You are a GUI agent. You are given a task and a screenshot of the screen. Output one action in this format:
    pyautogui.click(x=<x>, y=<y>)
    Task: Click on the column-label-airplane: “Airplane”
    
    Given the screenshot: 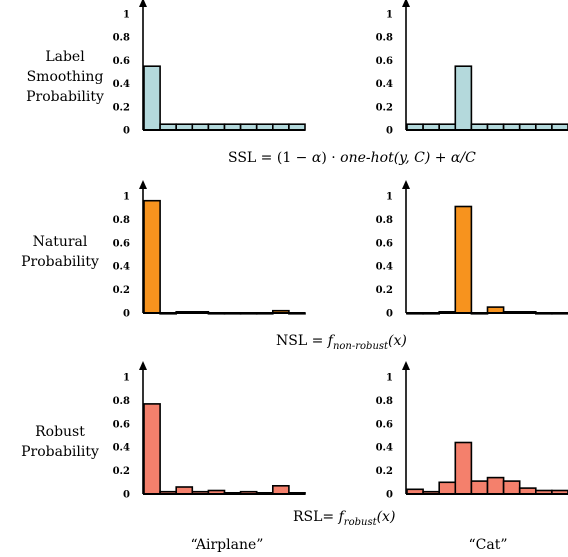 What is the action you would take?
    pyautogui.click(x=227, y=545)
    